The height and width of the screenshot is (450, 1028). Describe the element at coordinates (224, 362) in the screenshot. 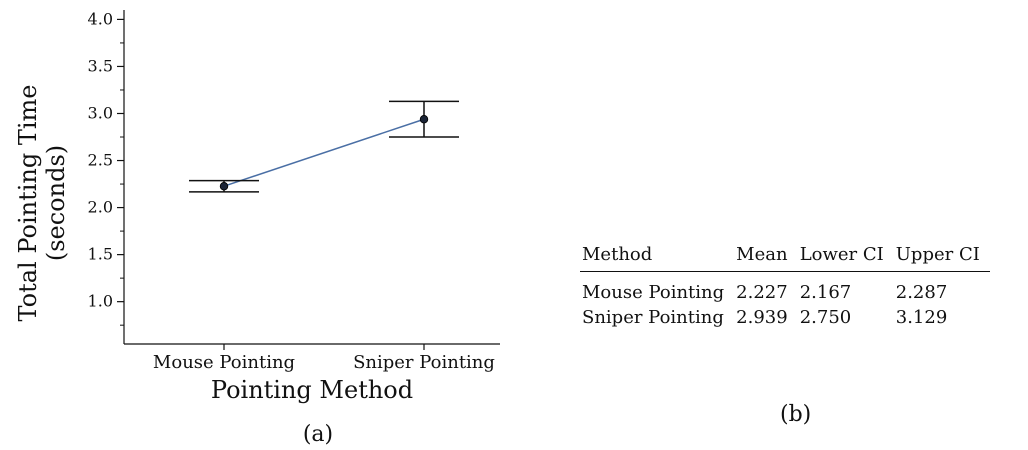

I see `x-tick-label: Mouse Pointing` at that location.